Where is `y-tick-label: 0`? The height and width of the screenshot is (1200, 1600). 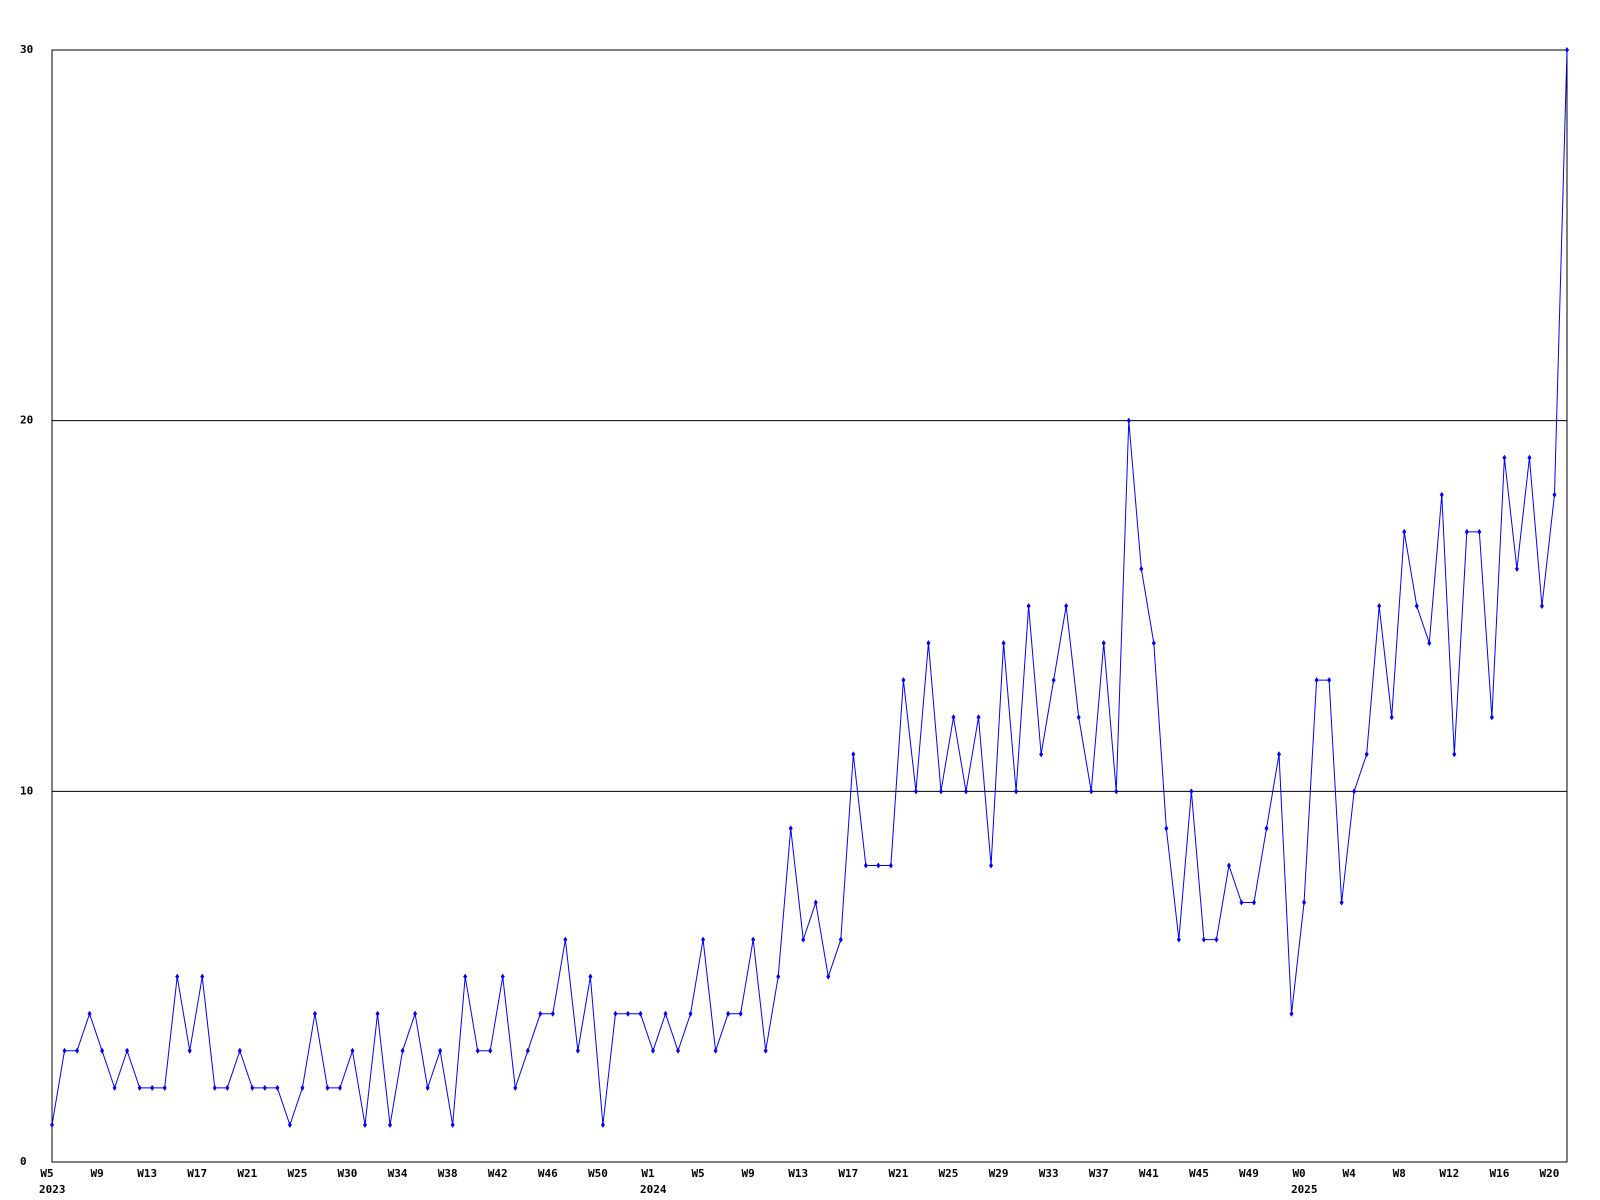
y-tick-label: 0 is located at coordinates (23, 1161).